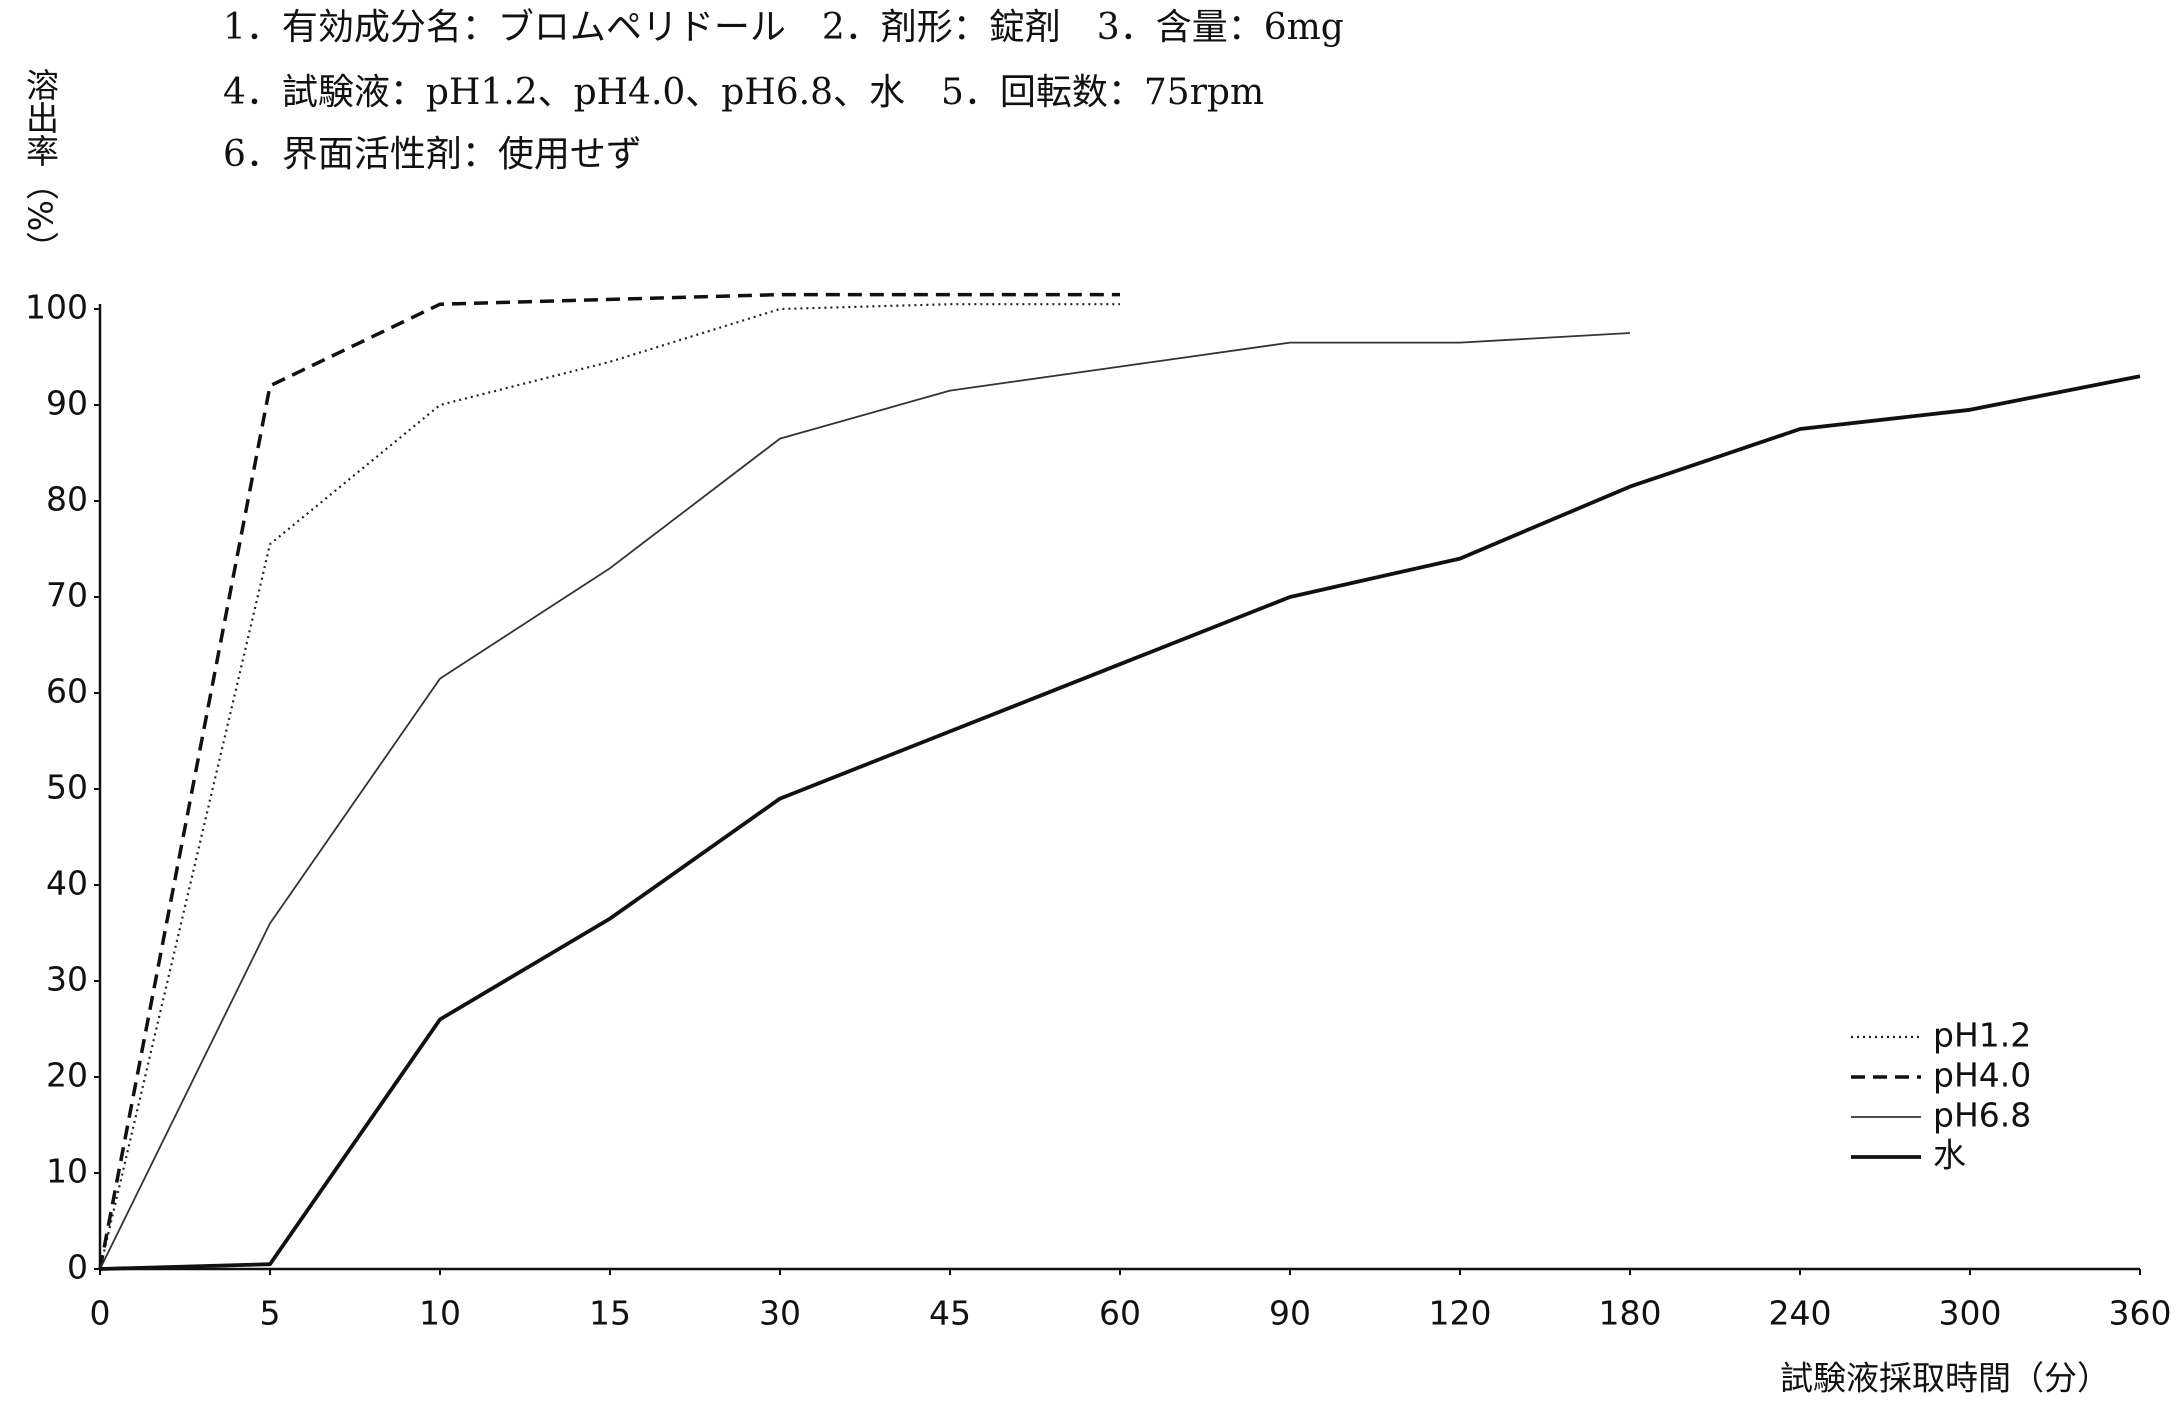  I want to click on y-tick-label: 70, so click(67, 595).